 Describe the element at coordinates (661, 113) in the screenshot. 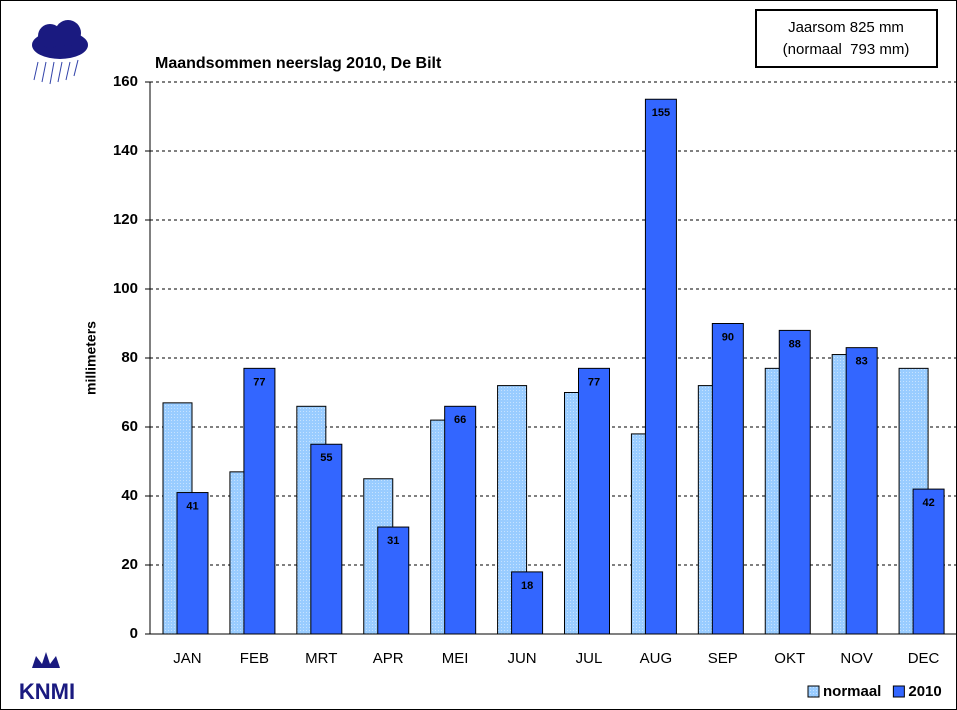

I see `data-label: 155` at that location.